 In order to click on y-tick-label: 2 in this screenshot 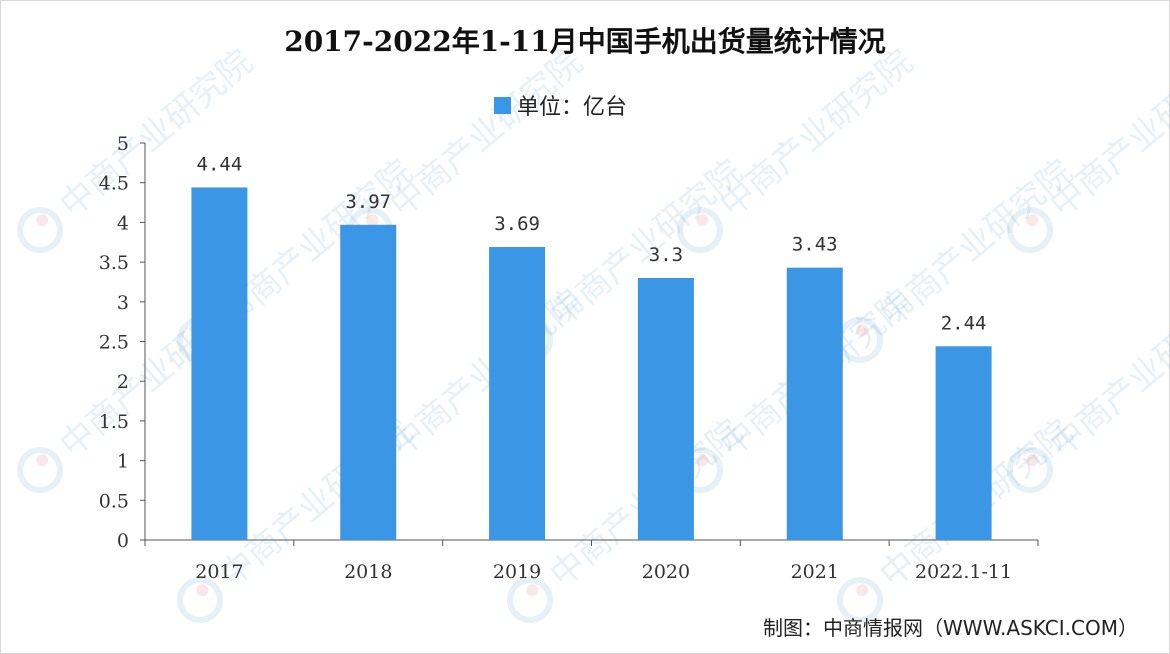, I will do `click(123, 382)`.